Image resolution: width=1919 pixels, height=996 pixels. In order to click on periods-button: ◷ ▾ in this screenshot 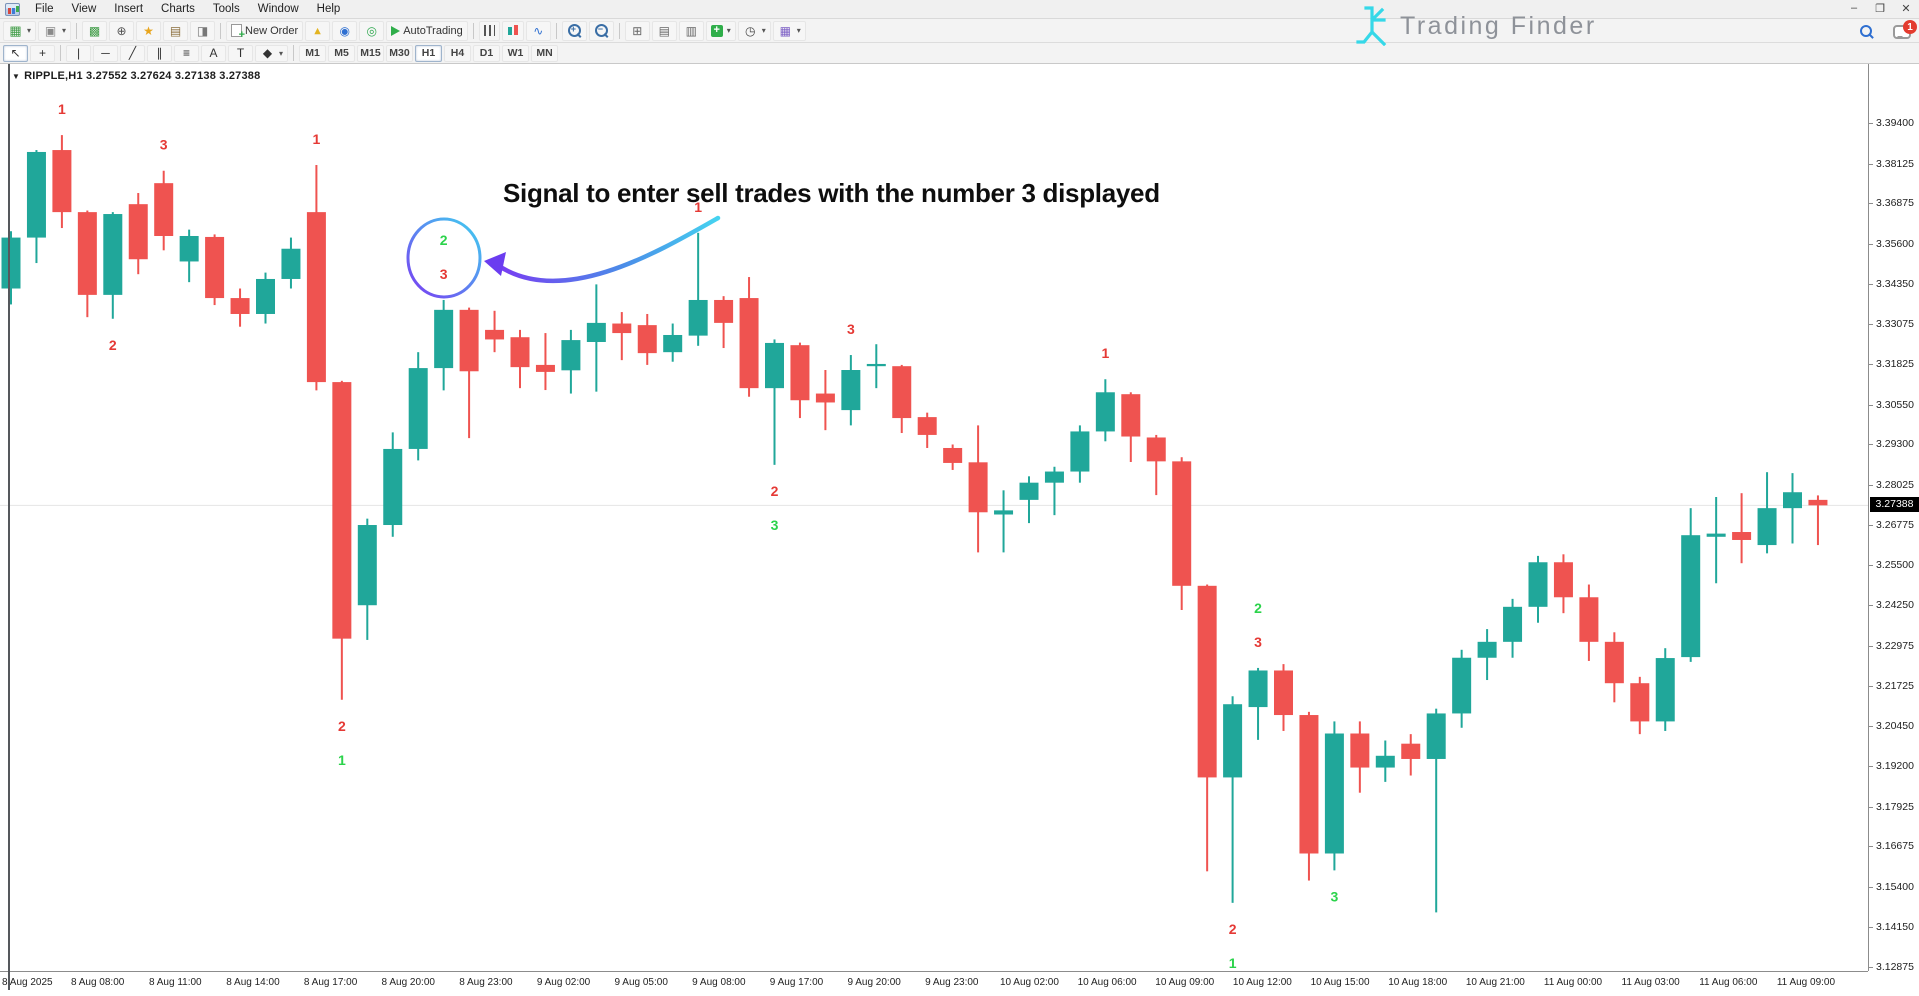, I will do `click(754, 30)`.